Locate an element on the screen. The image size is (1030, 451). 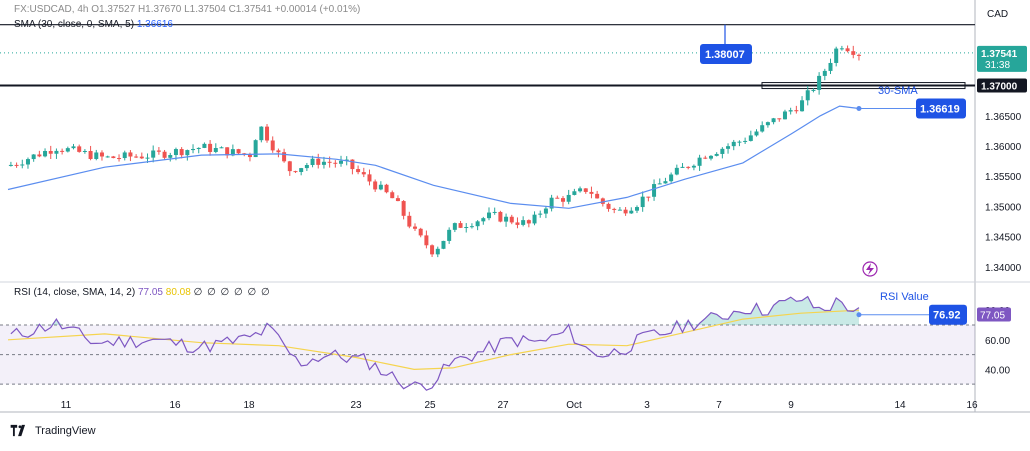
price-tick-label: 1.35000 is located at coordinates (1003, 207).